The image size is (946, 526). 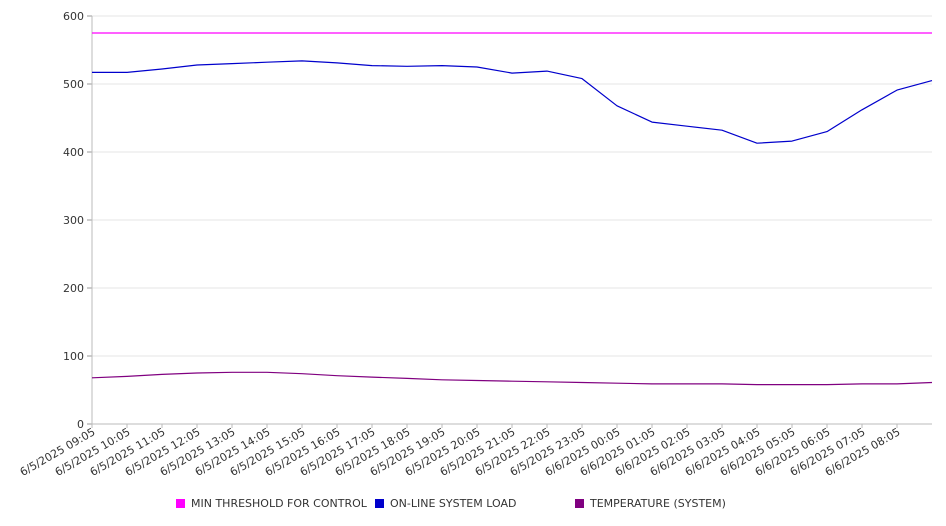 What do you see at coordinates (73, 84) in the screenshot?
I see `y-tick-label: 500` at bounding box center [73, 84].